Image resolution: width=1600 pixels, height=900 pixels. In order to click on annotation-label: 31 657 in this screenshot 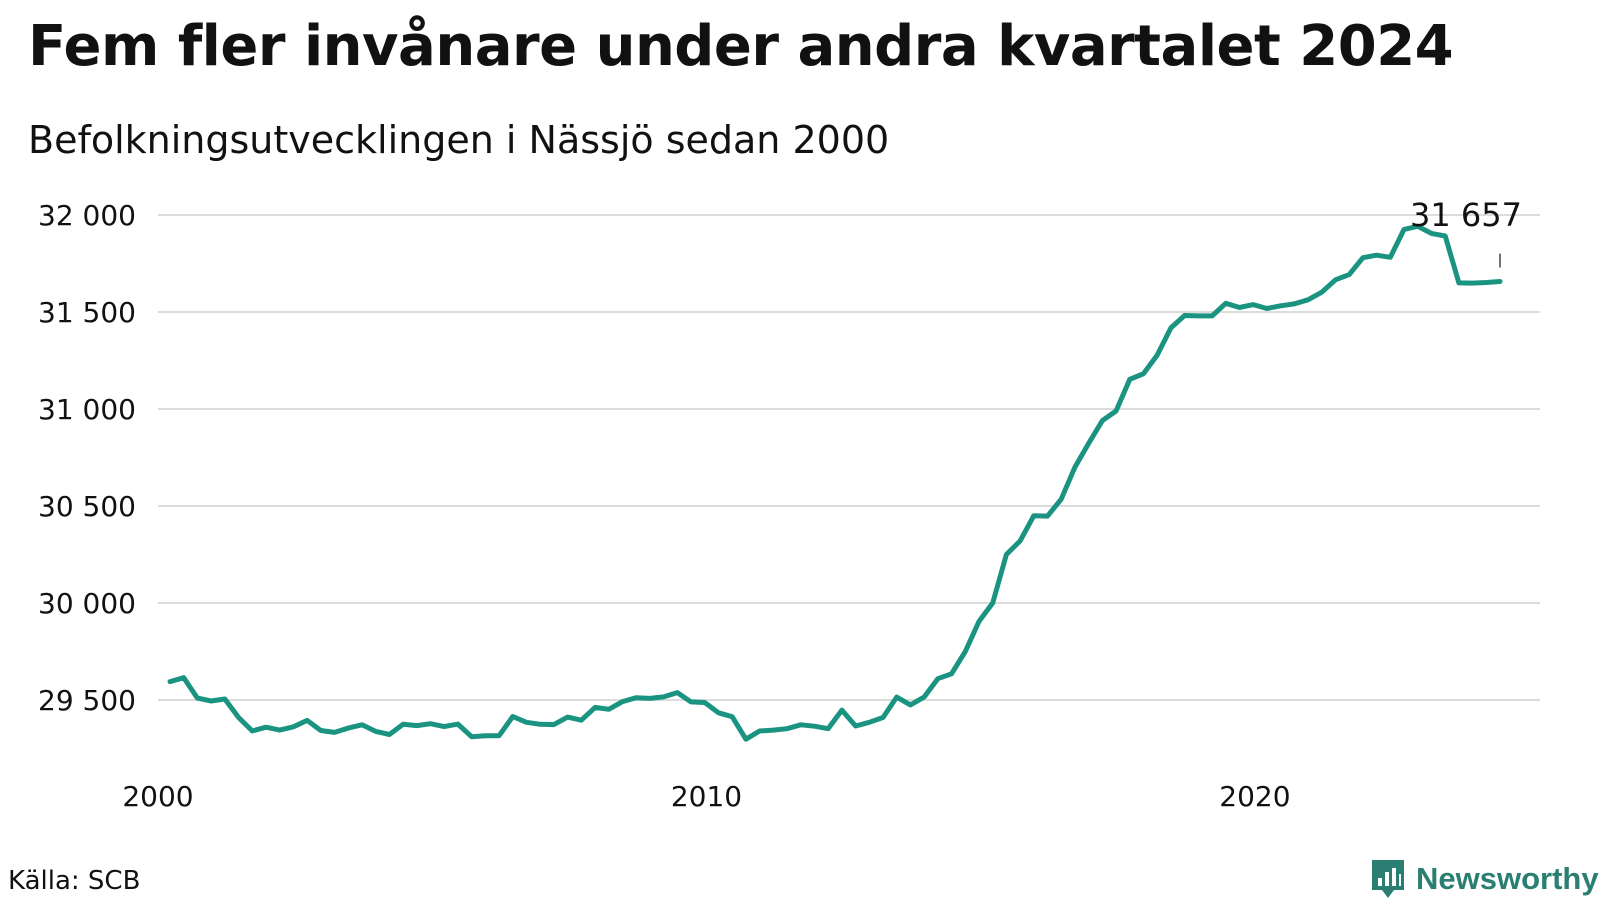, I will do `click(1466, 215)`.